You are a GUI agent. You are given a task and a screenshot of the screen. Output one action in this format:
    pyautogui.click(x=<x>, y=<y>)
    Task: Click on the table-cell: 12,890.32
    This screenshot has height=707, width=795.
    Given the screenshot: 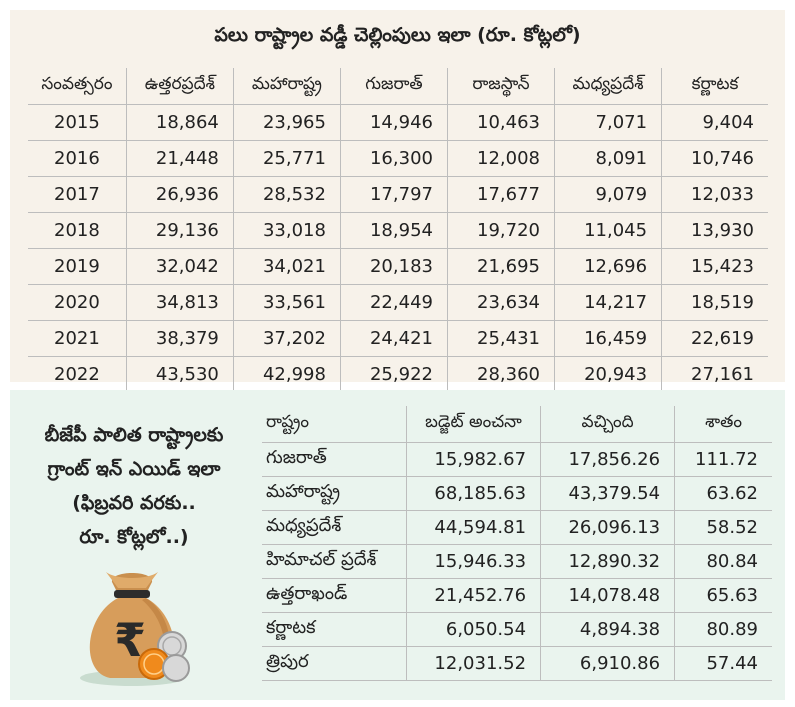 What is the action you would take?
    pyautogui.click(x=607, y=561)
    